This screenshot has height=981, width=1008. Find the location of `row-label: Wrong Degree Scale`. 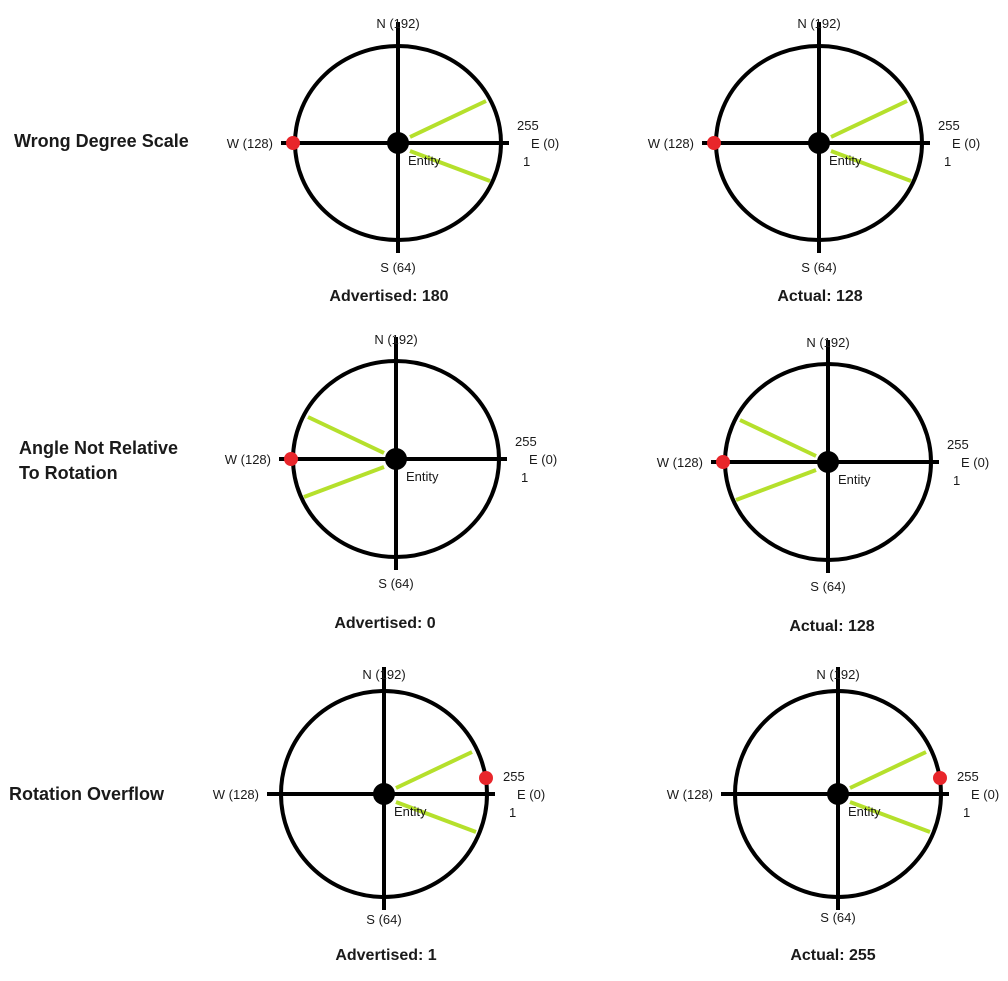

row-label: Wrong Degree Scale is located at coordinates (101, 141).